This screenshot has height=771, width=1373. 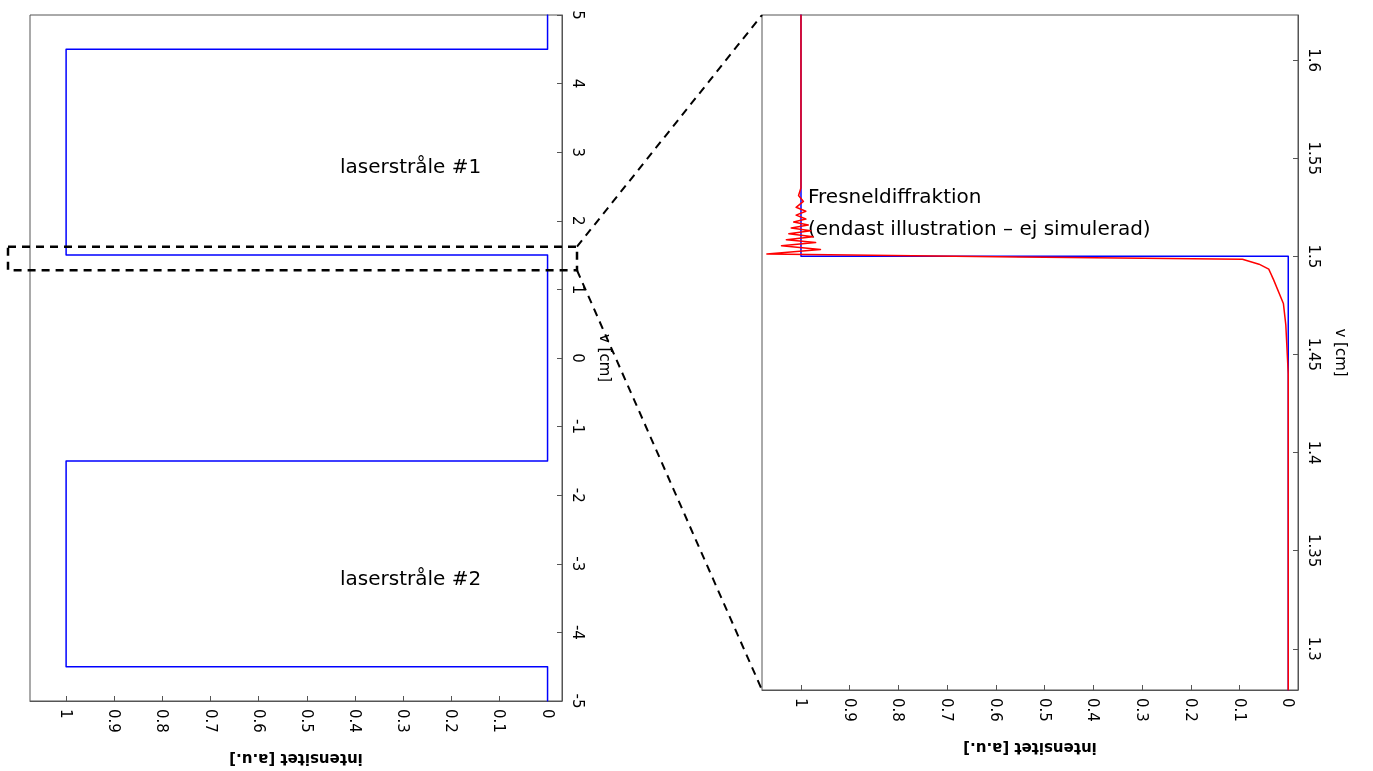 I want to click on y-tick-label: 2, so click(x=577, y=221).